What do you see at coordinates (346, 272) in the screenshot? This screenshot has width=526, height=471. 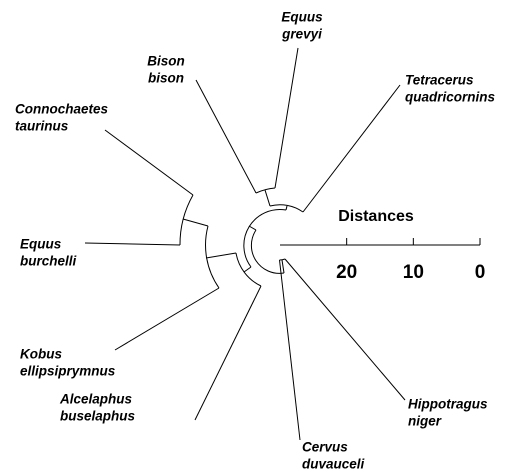 I see `tick-label: 20` at bounding box center [346, 272].